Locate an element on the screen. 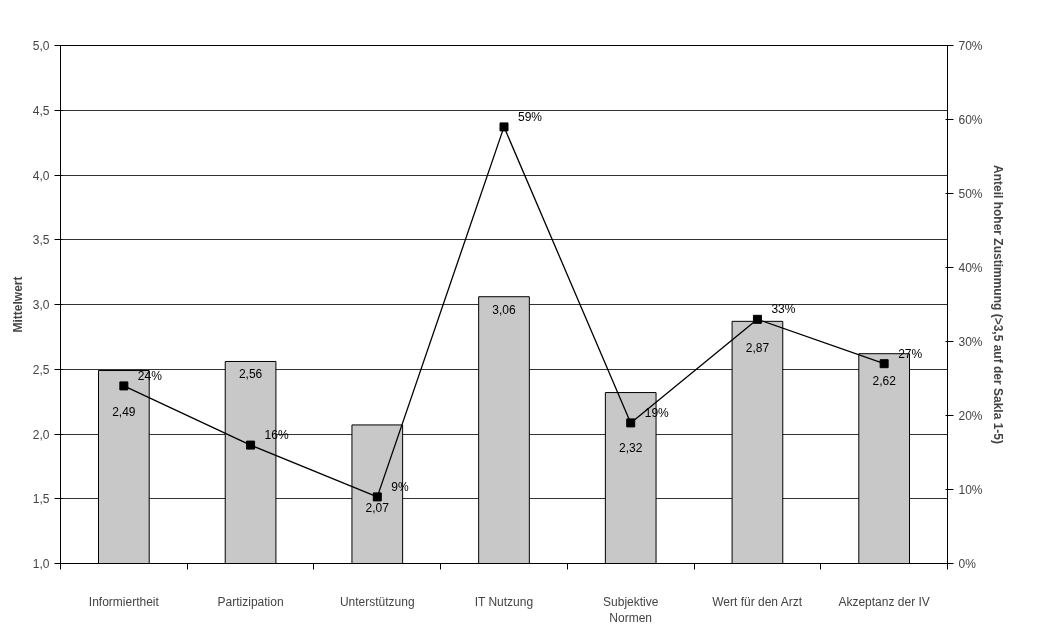 The image size is (1037, 628). y2-tick-label: 40% is located at coordinates (970, 267).